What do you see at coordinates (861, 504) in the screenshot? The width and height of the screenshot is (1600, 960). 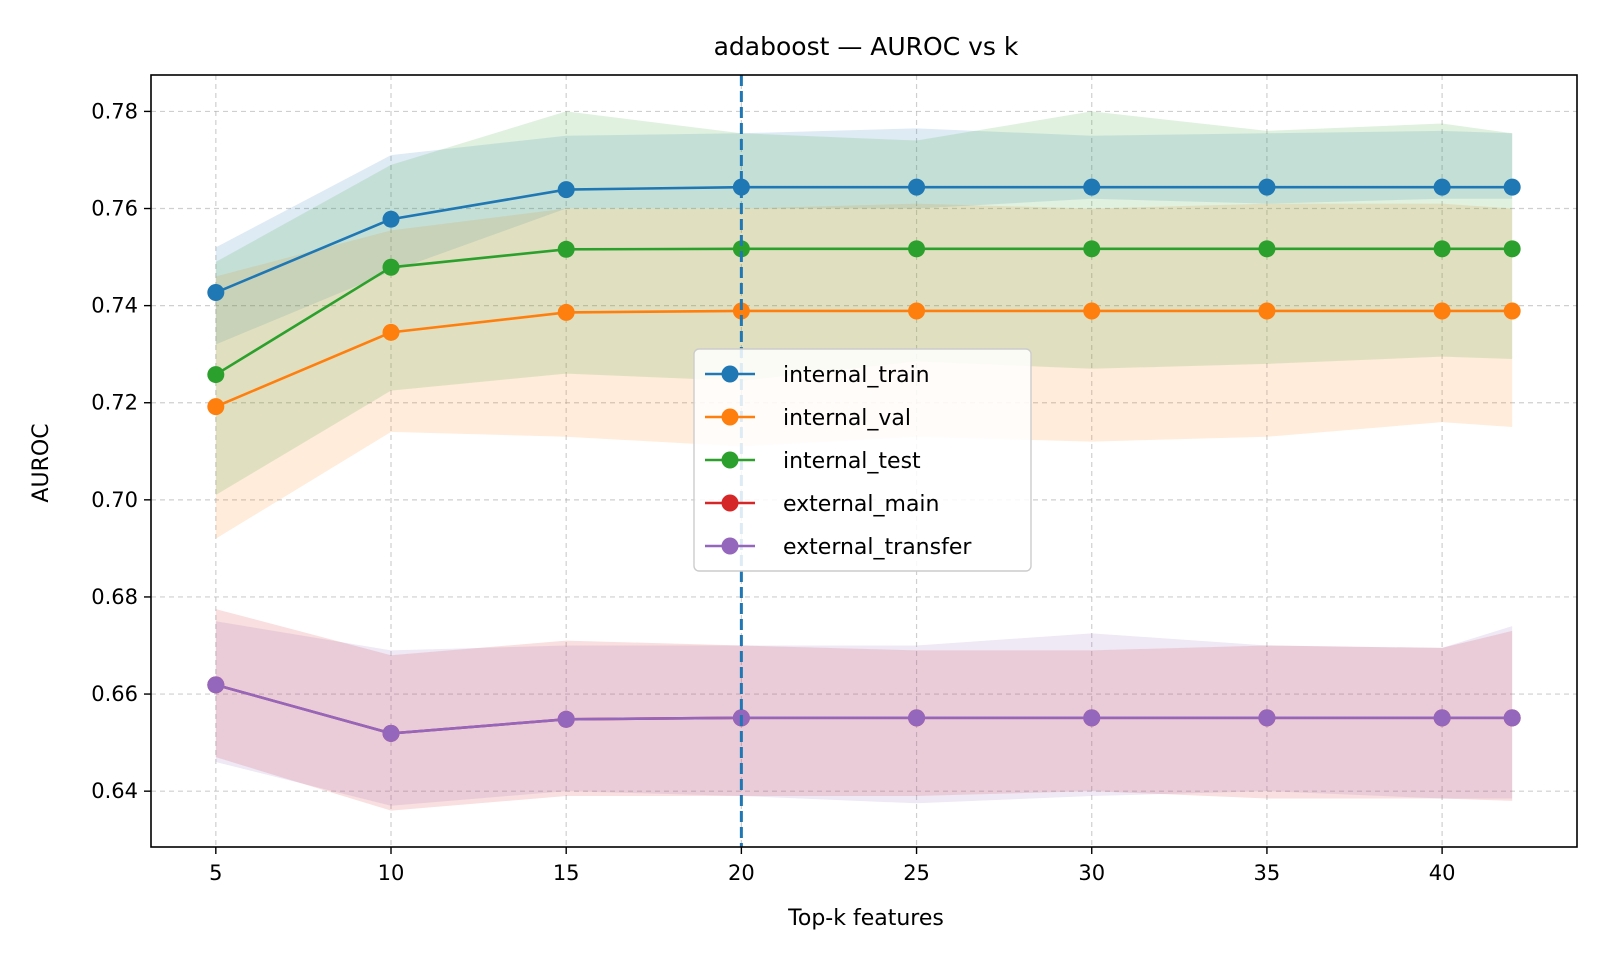 I see `legend-label-external_main: external_main` at bounding box center [861, 504].